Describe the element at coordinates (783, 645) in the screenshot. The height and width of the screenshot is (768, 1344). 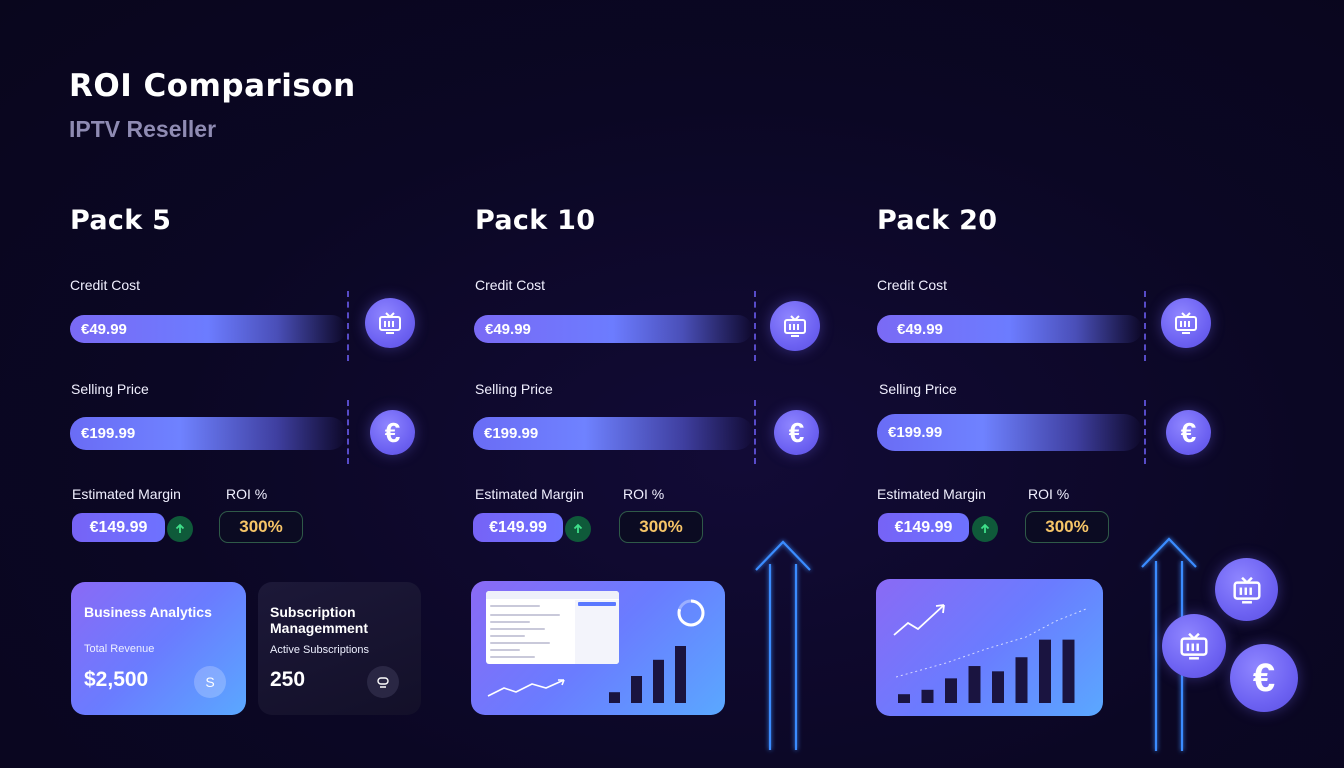
I see `growth-arrow-icon` at that location.